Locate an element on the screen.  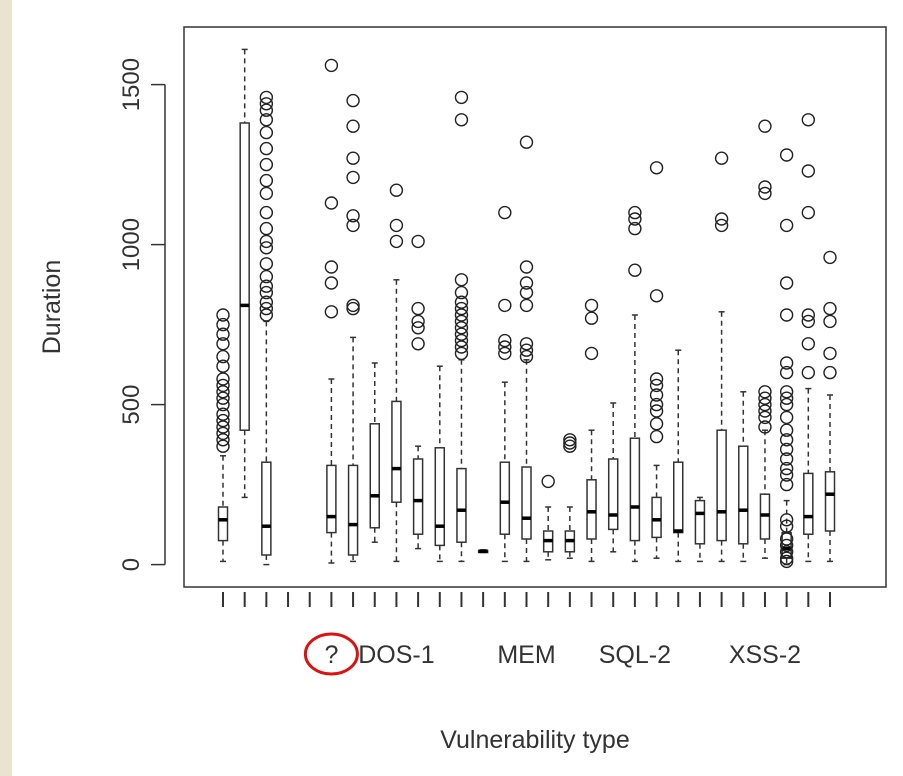
y-axis-label: Duration is located at coordinates (52, 307).